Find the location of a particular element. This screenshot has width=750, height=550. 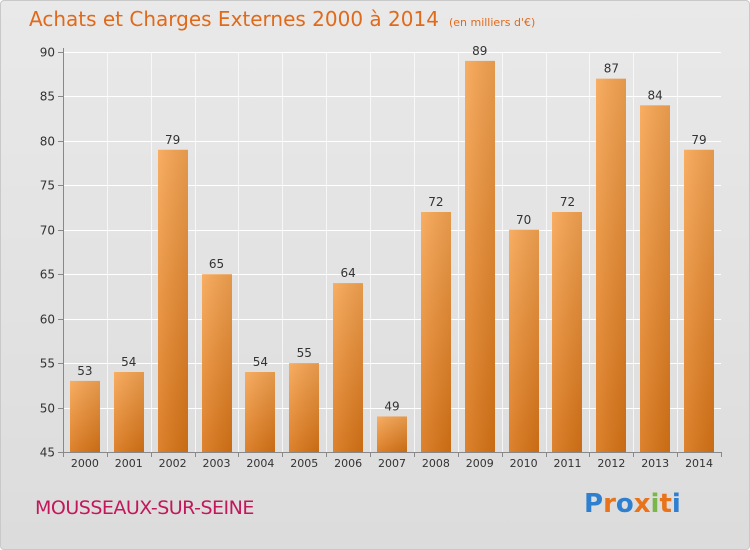

logo-letter: x is located at coordinates (642, 504).